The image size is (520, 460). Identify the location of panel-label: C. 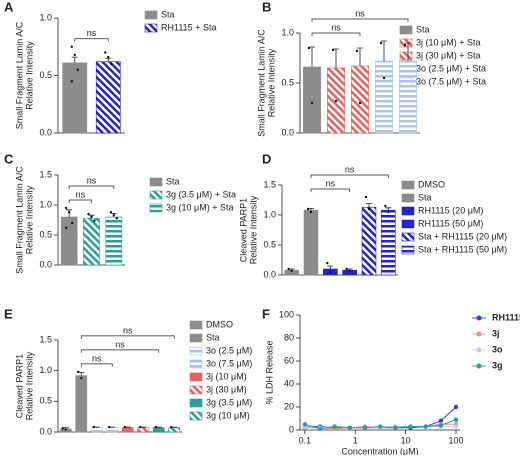
(9, 158).